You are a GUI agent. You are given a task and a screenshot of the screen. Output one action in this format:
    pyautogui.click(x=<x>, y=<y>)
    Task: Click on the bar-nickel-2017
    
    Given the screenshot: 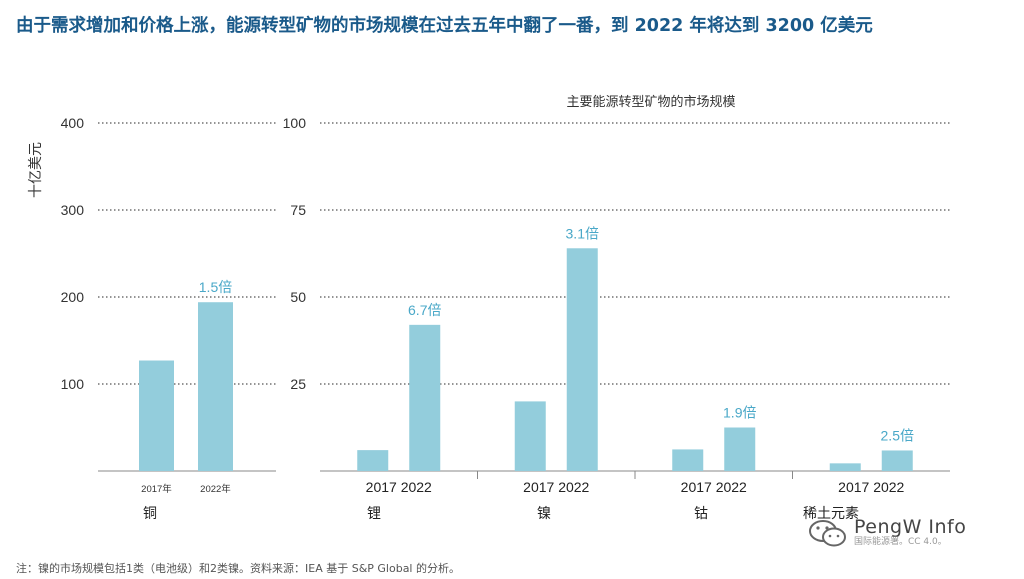 What is the action you would take?
    pyautogui.click(x=530, y=436)
    